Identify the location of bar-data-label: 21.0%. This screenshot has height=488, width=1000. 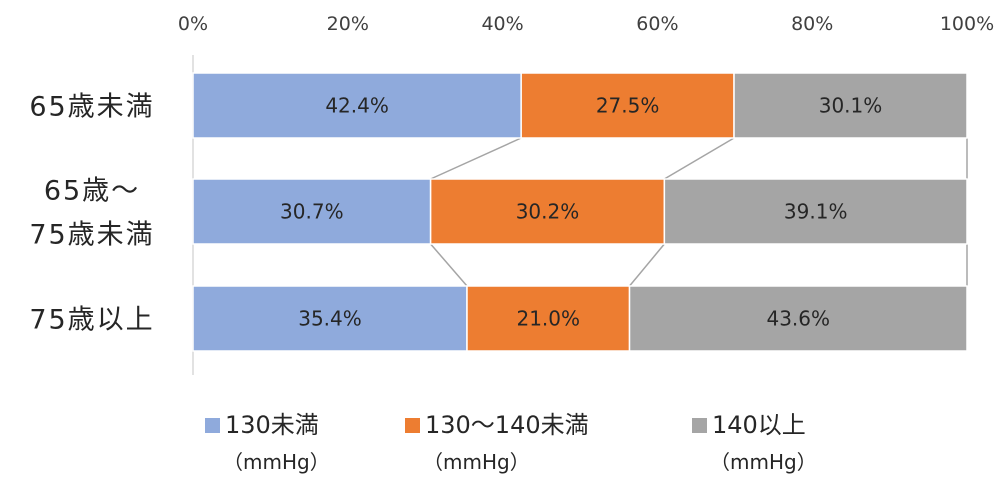
(548, 319).